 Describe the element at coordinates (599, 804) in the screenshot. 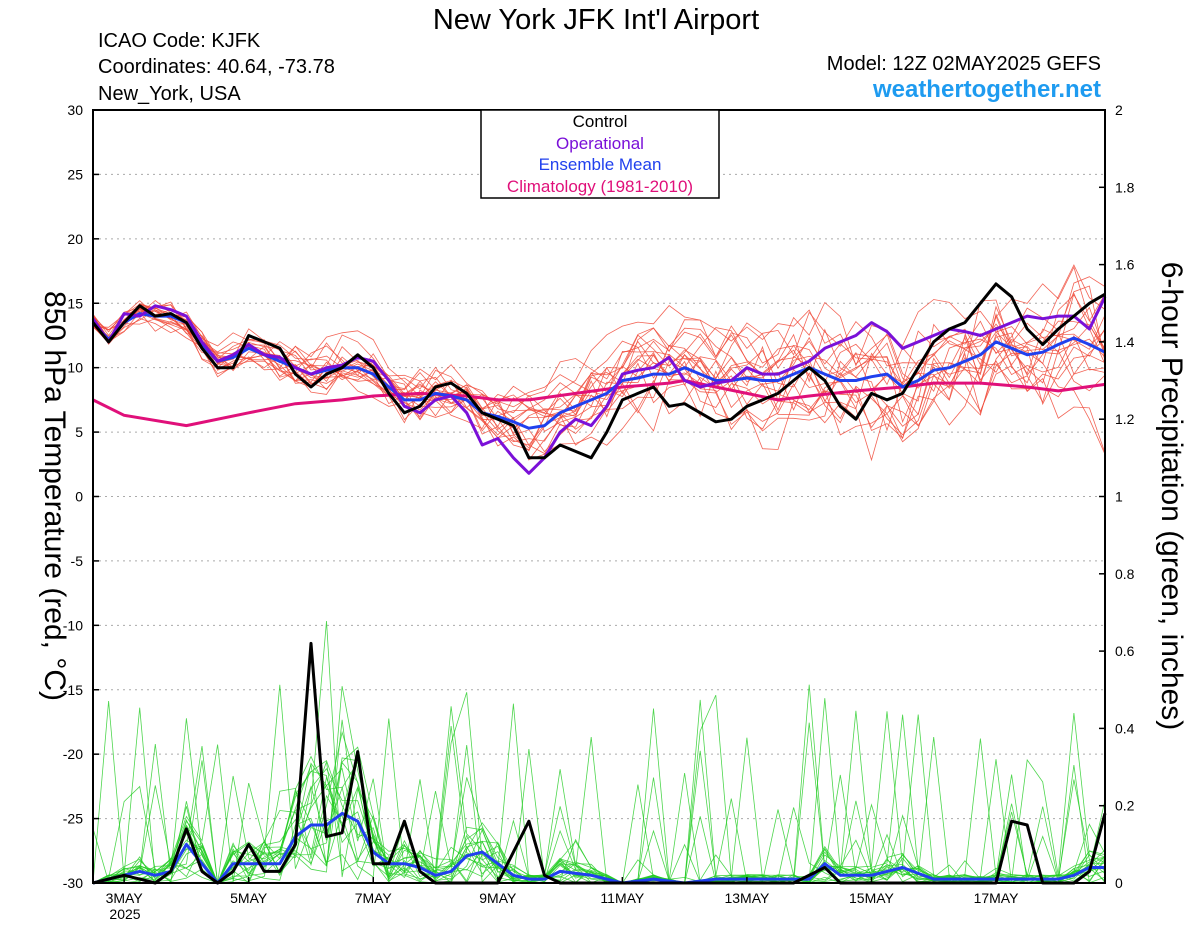

I see `precip-member-line` at that location.